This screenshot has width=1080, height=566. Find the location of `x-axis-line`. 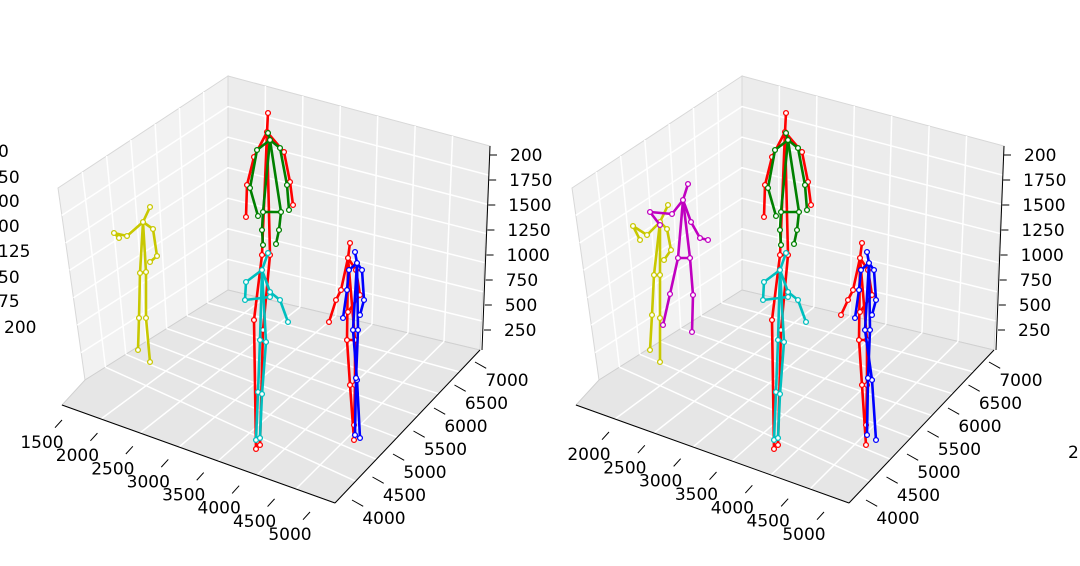

x-axis-line is located at coordinates (712, 454).